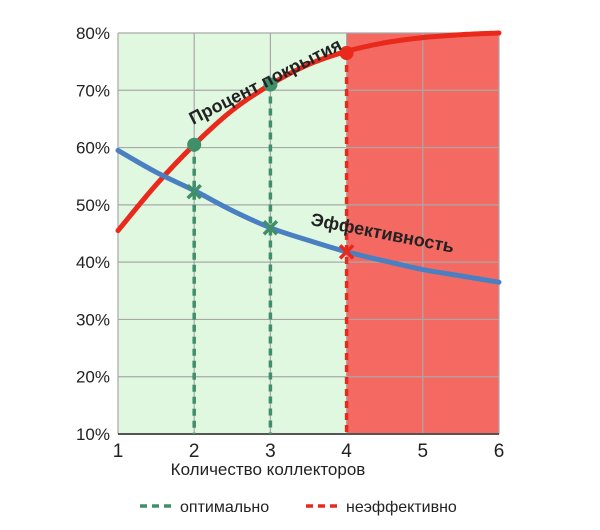  What do you see at coordinates (194, 451) in the screenshot?
I see `x-tick-label: 2` at bounding box center [194, 451].